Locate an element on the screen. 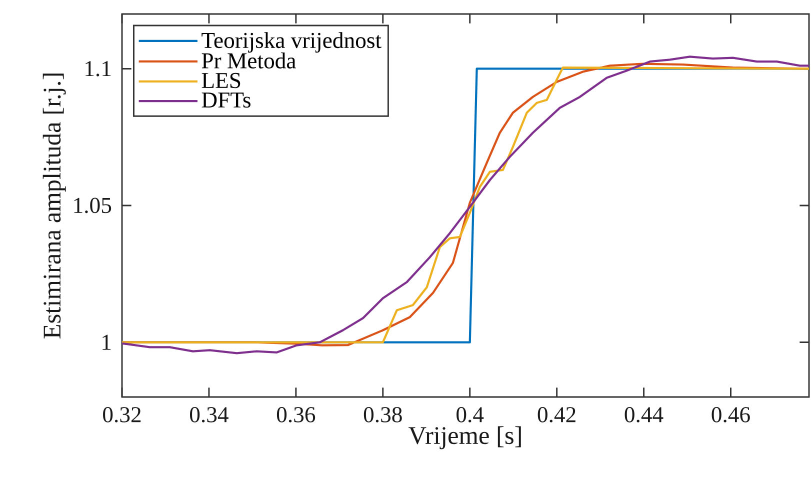  x-tick-label: 0.44 is located at coordinates (644, 414).